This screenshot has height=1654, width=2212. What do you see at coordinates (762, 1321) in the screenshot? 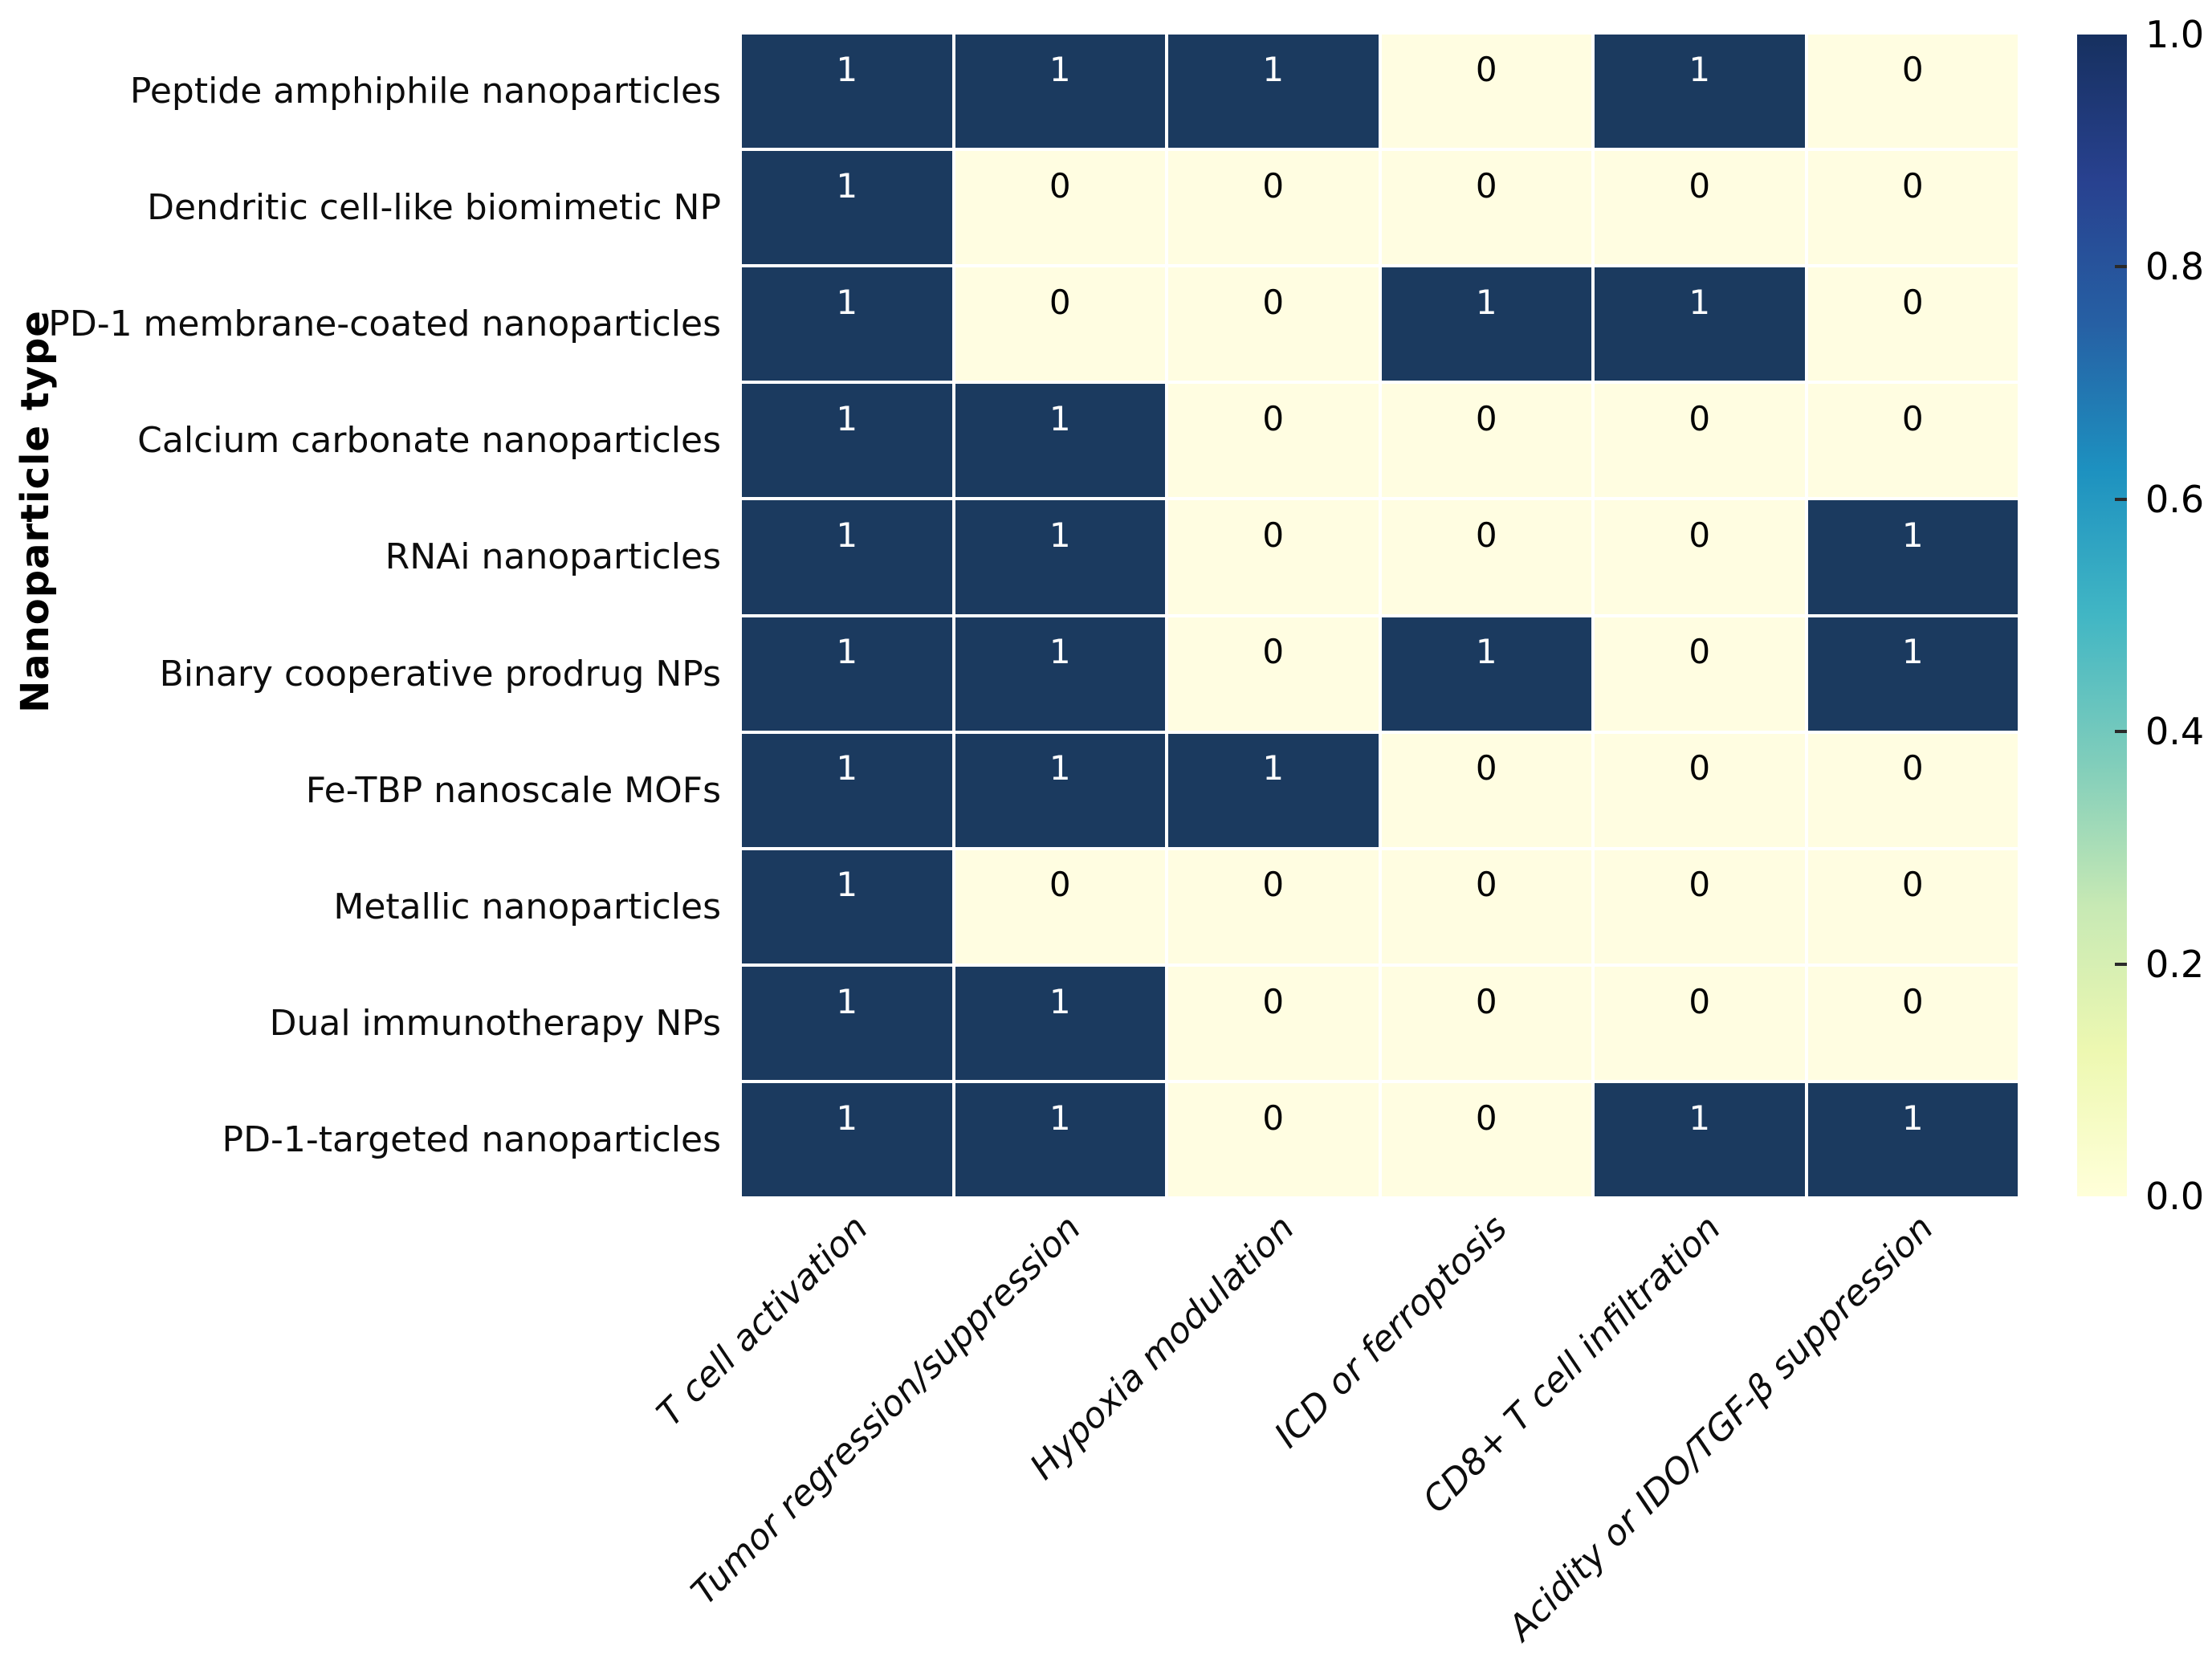
I see `x-tick-label: T cell activation` at bounding box center [762, 1321].